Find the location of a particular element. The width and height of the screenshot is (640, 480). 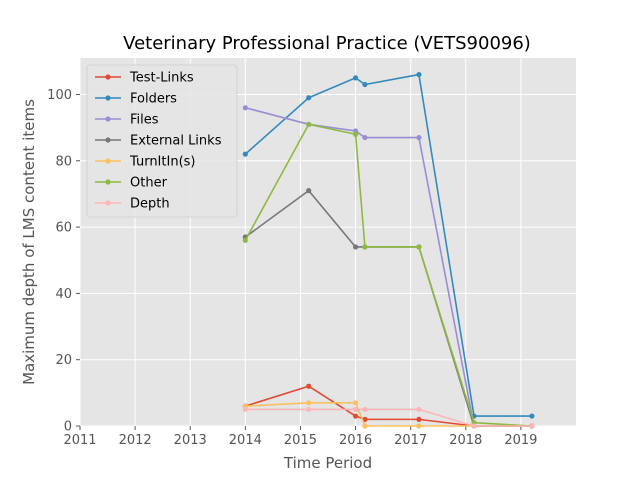

legend-entry: Other is located at coordinates (131, 183).